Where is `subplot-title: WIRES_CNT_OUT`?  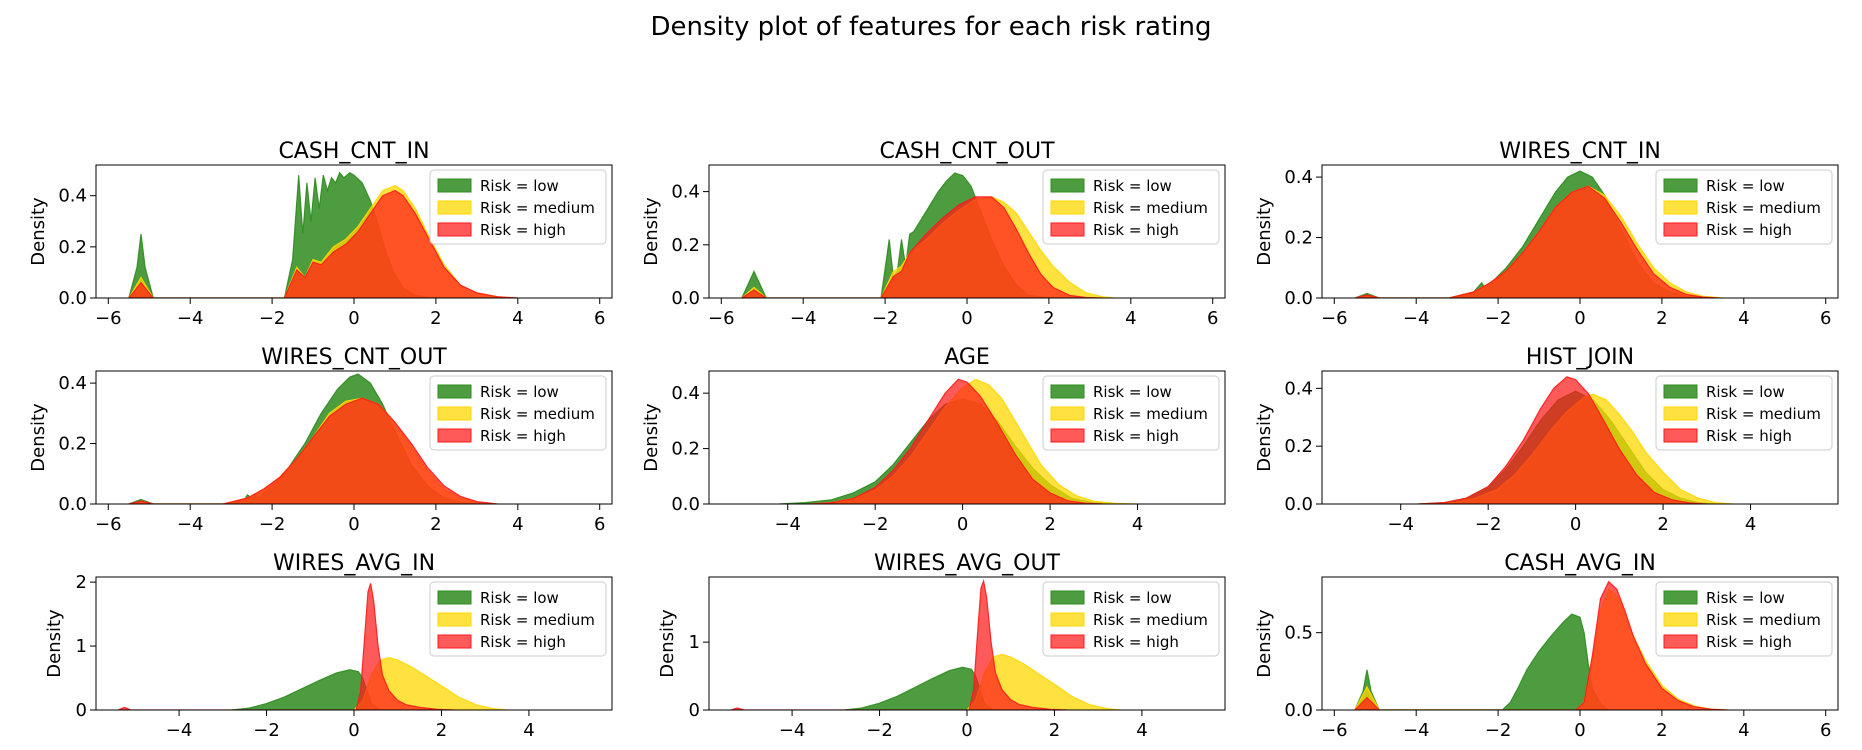
subplot-title: WIRES_CNT_OUT is located at coordinates (354, 357).